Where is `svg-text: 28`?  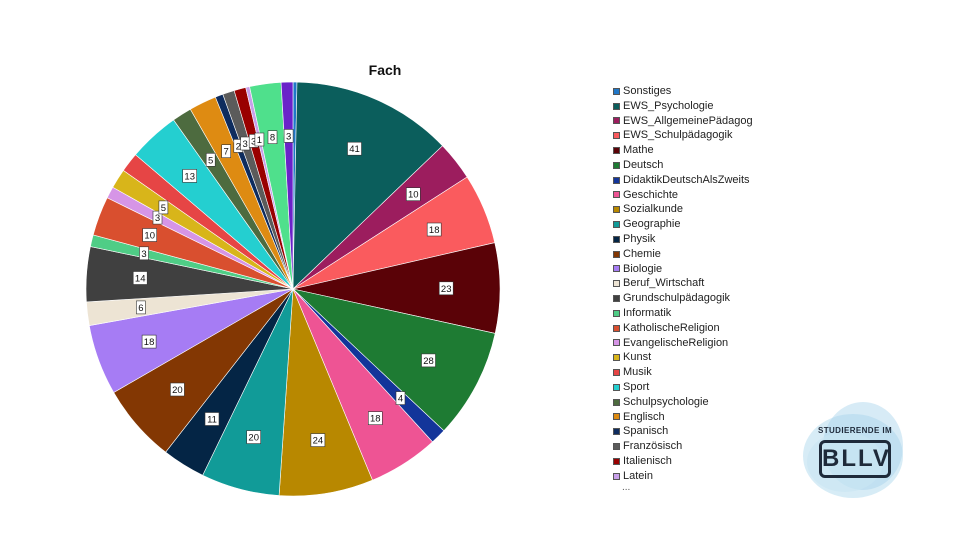
svg-text: 28 is located at coordinates (428, 361).